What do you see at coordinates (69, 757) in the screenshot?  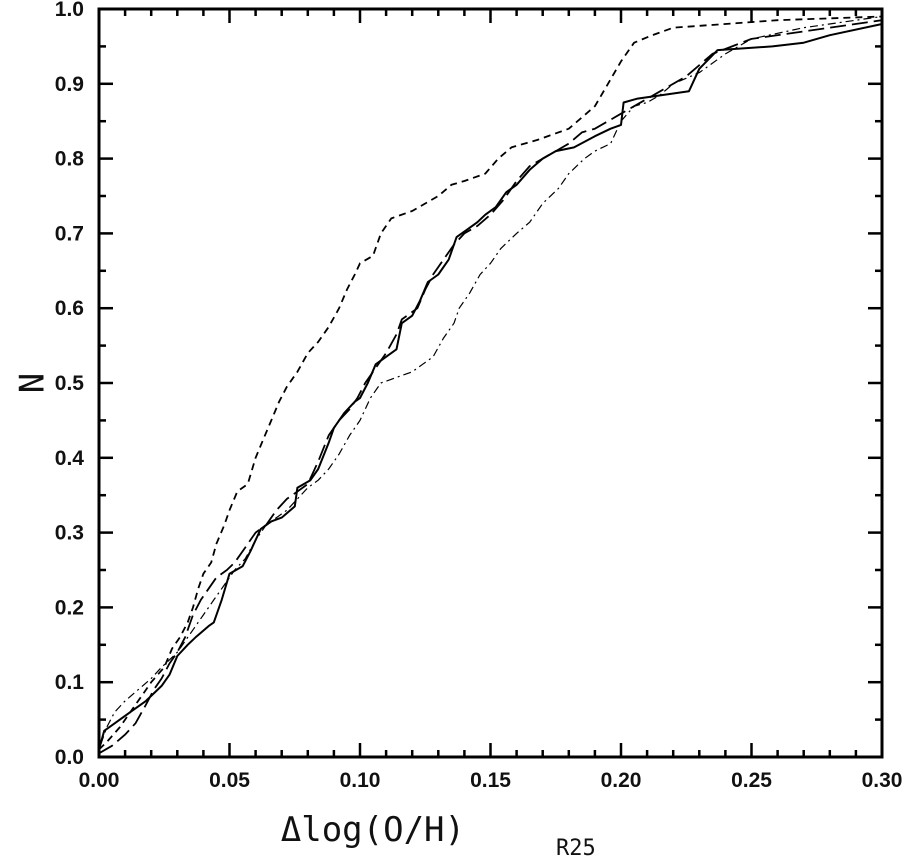 I see `y-tick-label: 0.0` at bounding box center [69, 757].